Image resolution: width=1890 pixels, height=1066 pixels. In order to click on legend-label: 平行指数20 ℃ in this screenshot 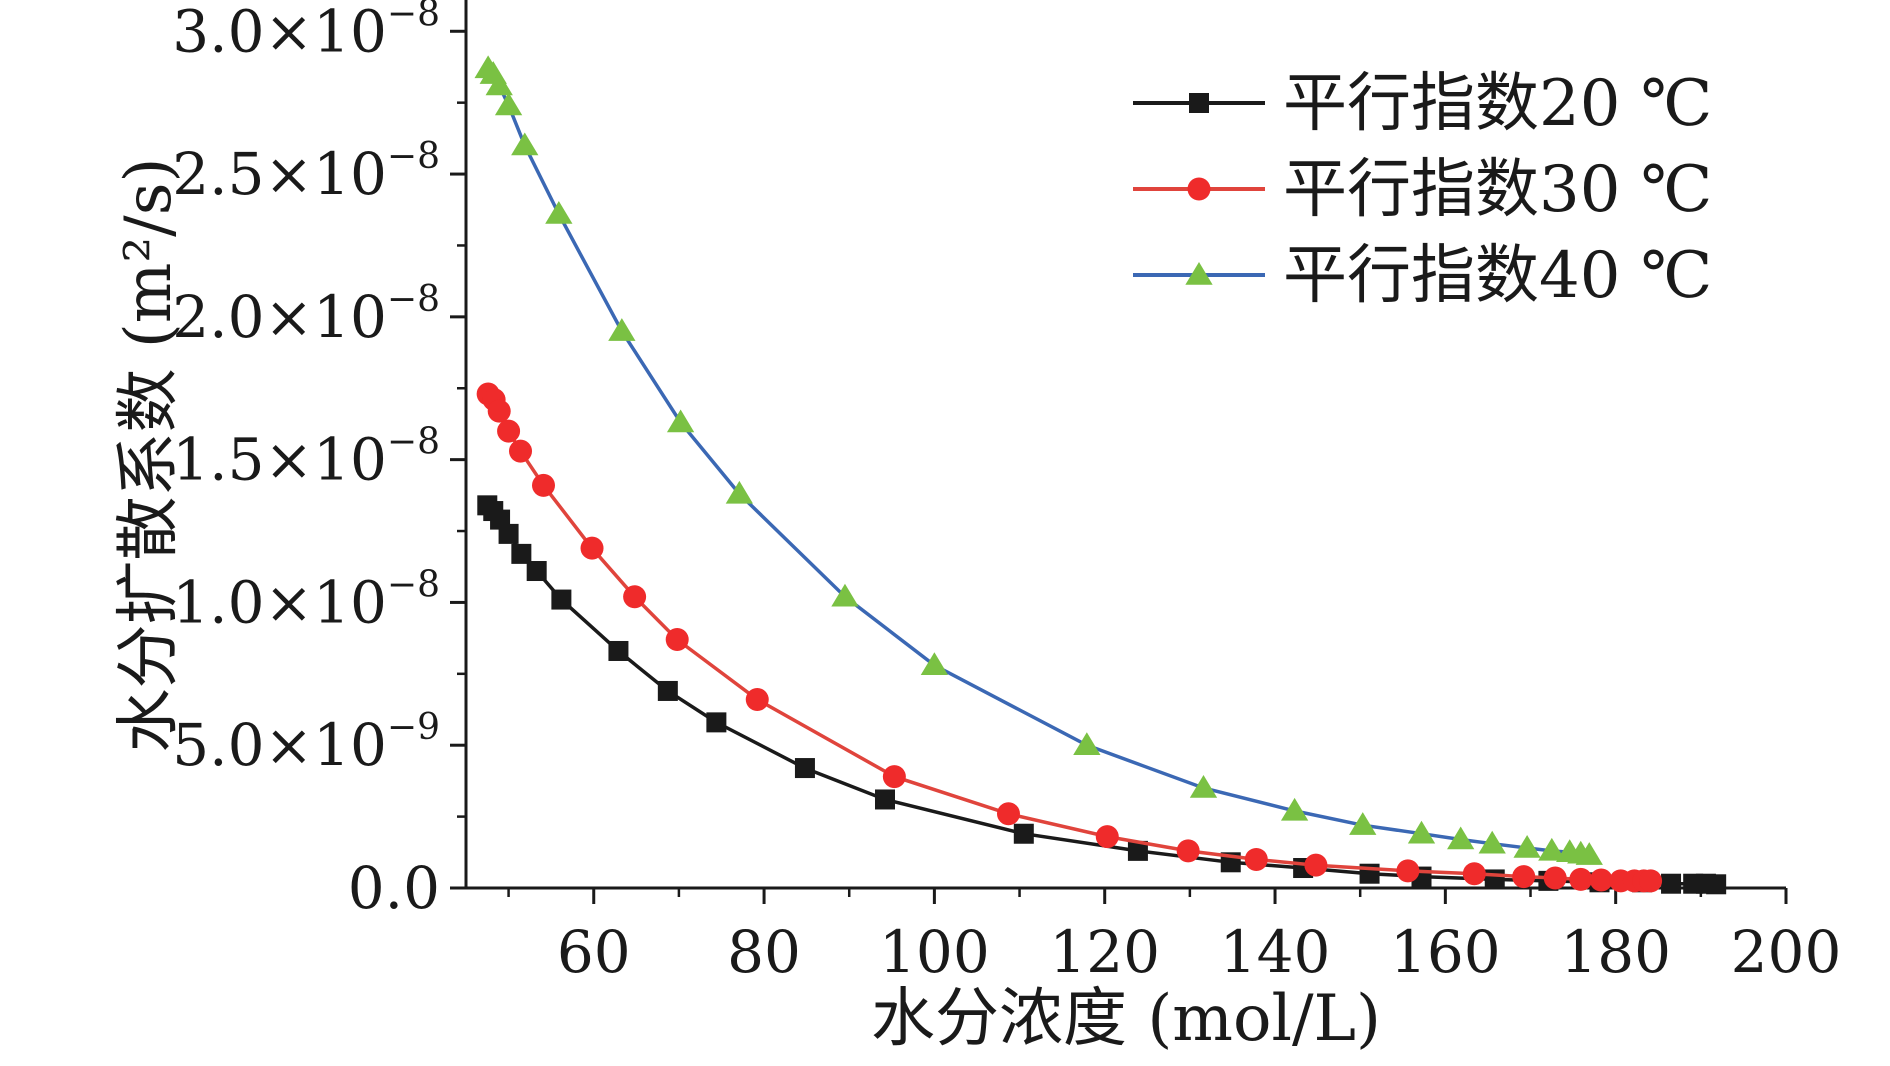, I will do `click(1497, 104)`.